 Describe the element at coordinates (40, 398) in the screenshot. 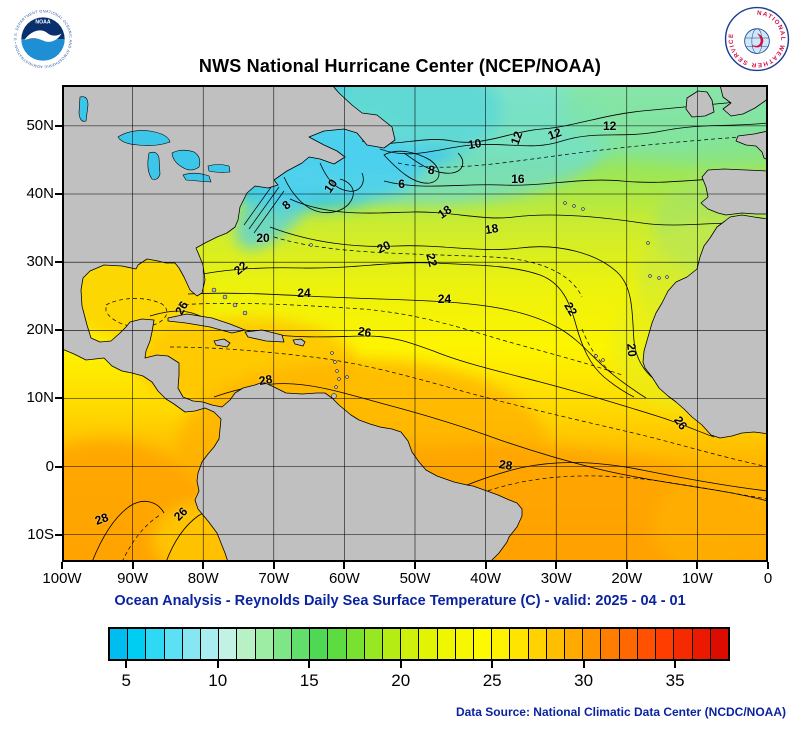

I see `lat-tick-label: 10N` at that location.